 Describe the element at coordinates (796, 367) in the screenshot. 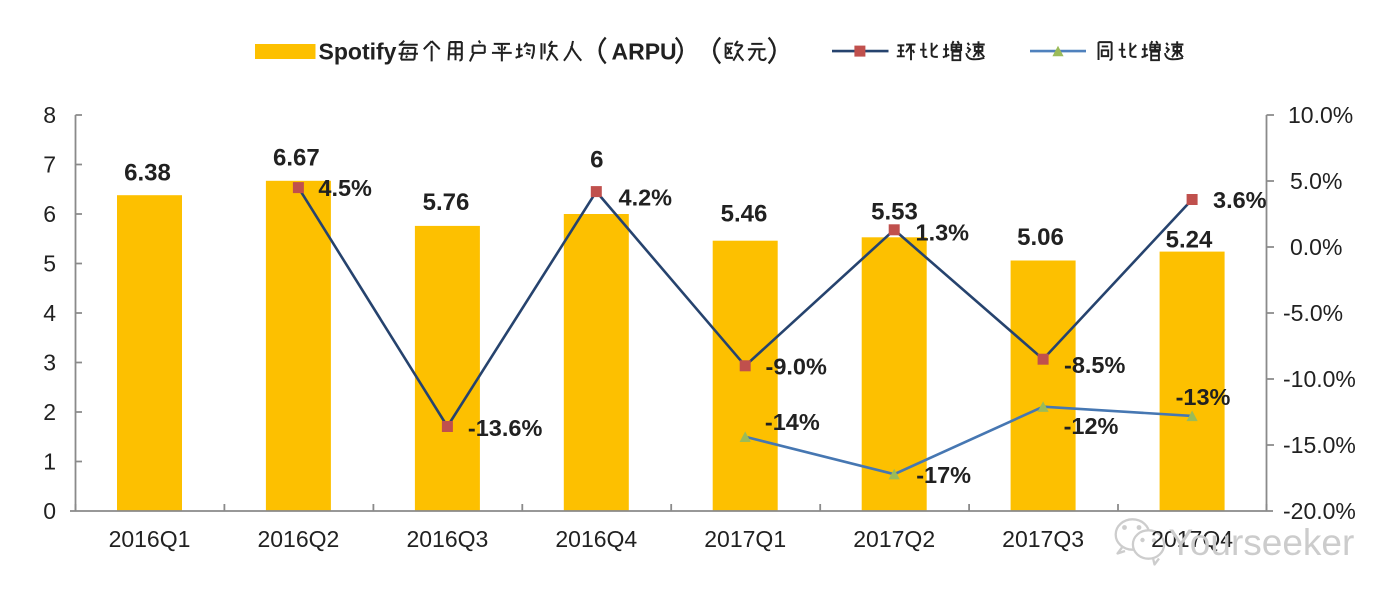

I see `svg-text: -9.0%` at that location.